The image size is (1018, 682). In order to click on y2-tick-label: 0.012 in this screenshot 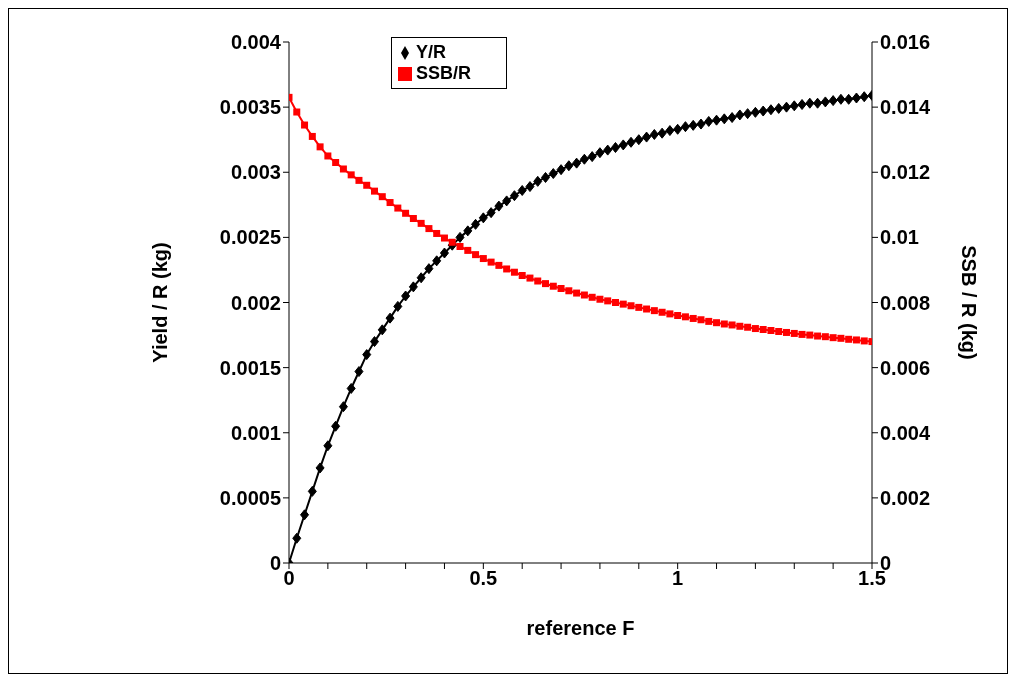, I will do `click(905, 172)`.